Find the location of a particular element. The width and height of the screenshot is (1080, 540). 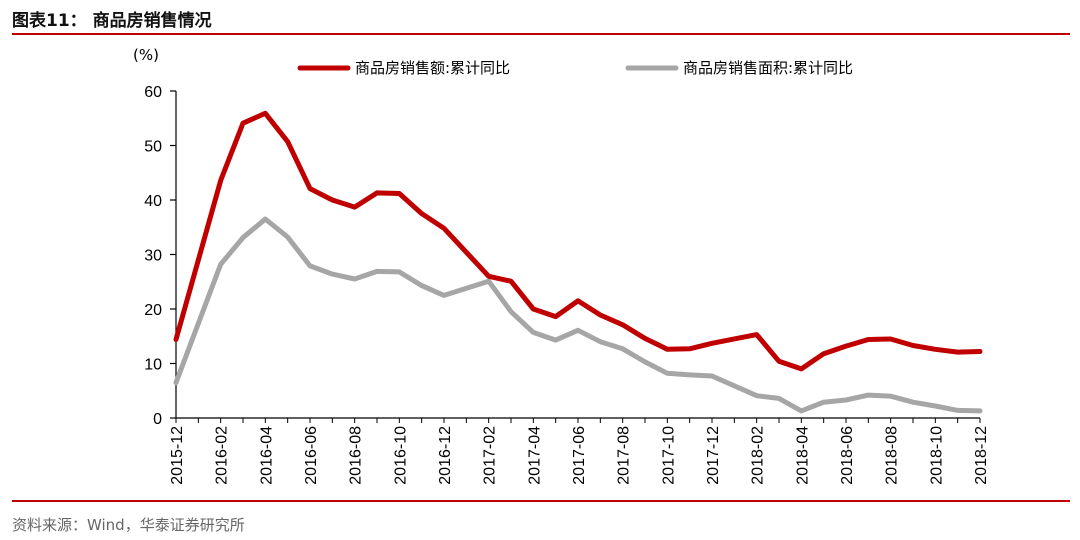

x-tick-label: 2015-12 is located at coordinates (177, 455).